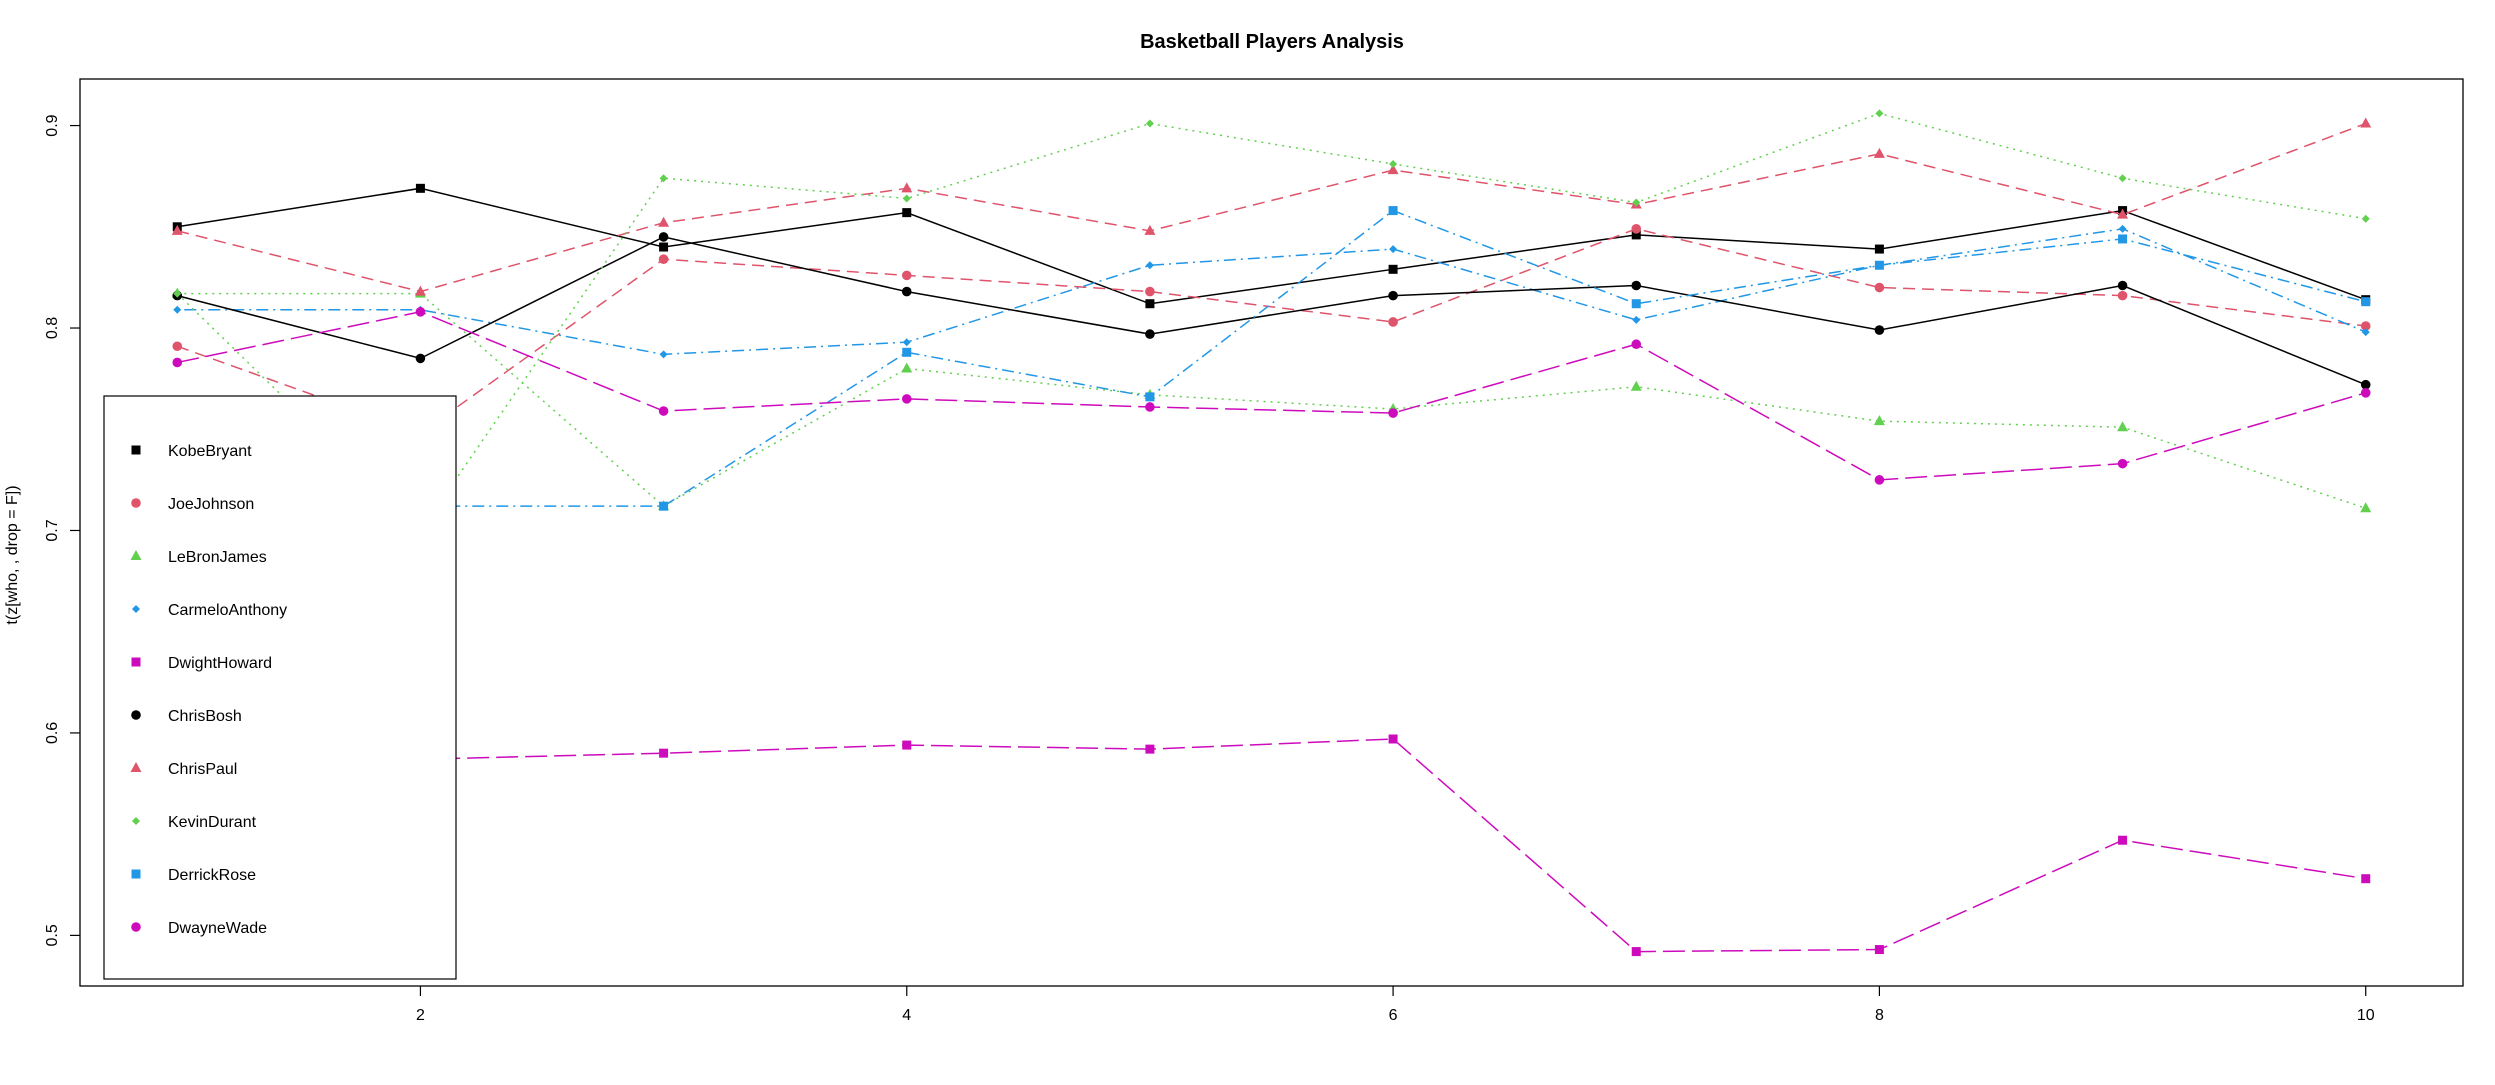  I want to click on legend-item: JoeJohnson, so click(192, 504).